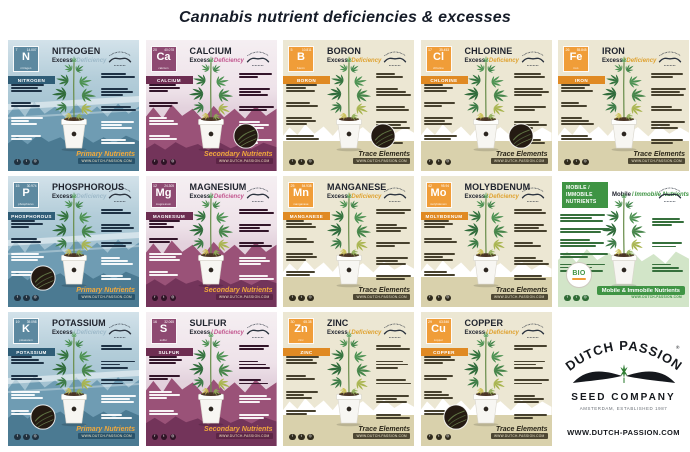 The image size is (690, 452). What do you see at coordinates (155, 321) in the screenshot?
I see `atomic-number: 16` at bounding box center [155, 321].